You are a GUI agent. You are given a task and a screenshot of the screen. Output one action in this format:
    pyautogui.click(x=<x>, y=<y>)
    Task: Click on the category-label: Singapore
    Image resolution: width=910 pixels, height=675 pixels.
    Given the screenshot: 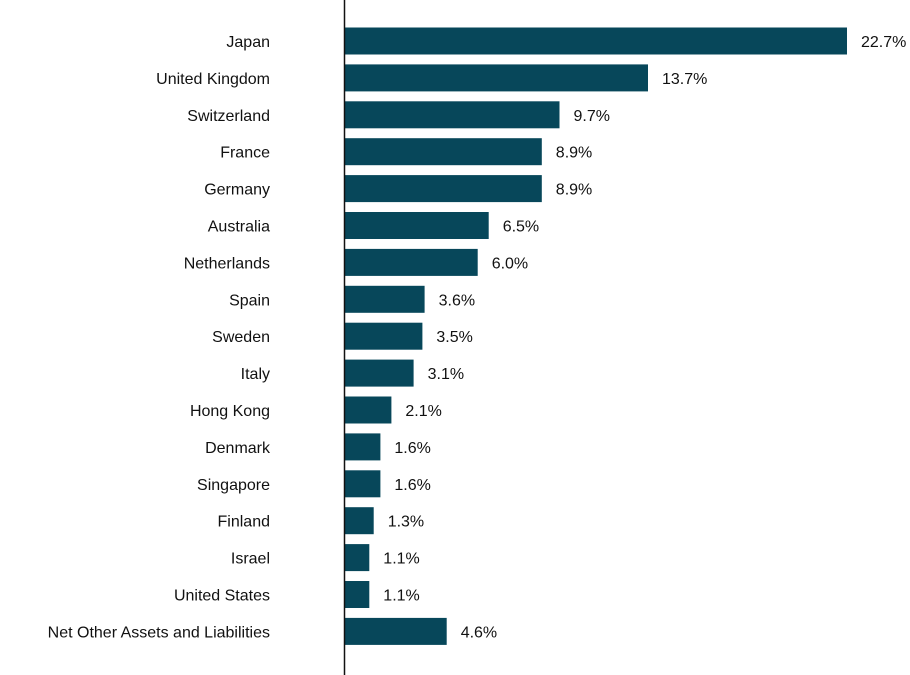 What is the action you would take?
    pyautogui.click(x=233, y=485)
    